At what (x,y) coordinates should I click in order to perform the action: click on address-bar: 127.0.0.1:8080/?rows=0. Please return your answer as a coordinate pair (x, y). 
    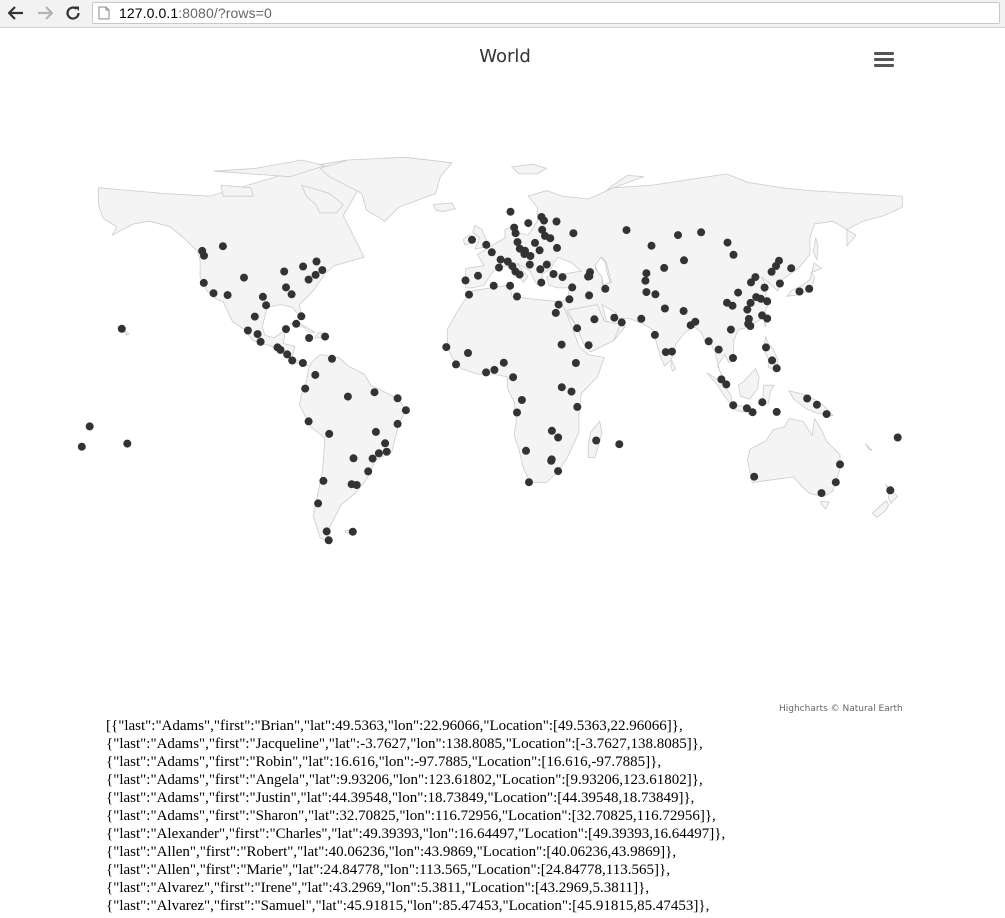
    Looking at the image, I should click on (546, 13).